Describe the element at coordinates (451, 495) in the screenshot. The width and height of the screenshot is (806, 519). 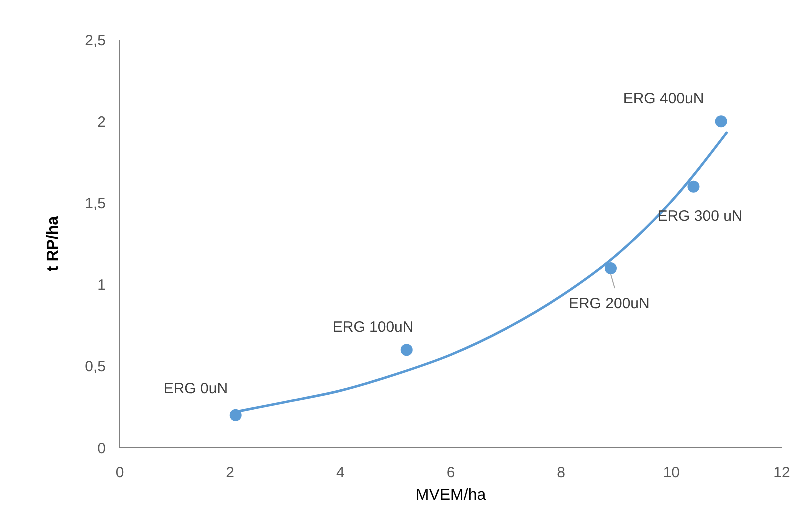
I see `x-axis-title: MVEM/ha` at that location.